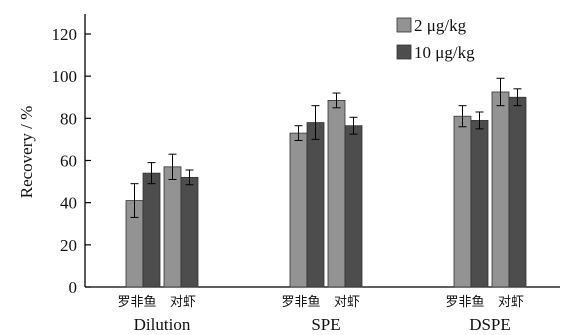  What do you see at coordinates (65, 34) in the screenshot?
I see `y-tick-label: 120` at bounding box center [65, 34].